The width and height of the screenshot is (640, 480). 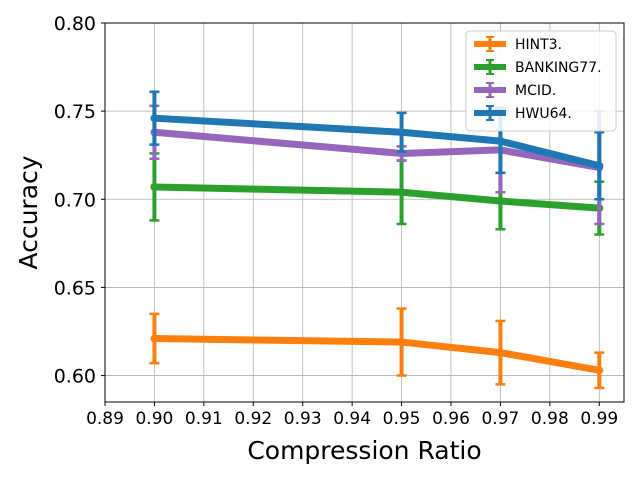 I want to click on legend-label: HINT3., so click(x=538, y=45).